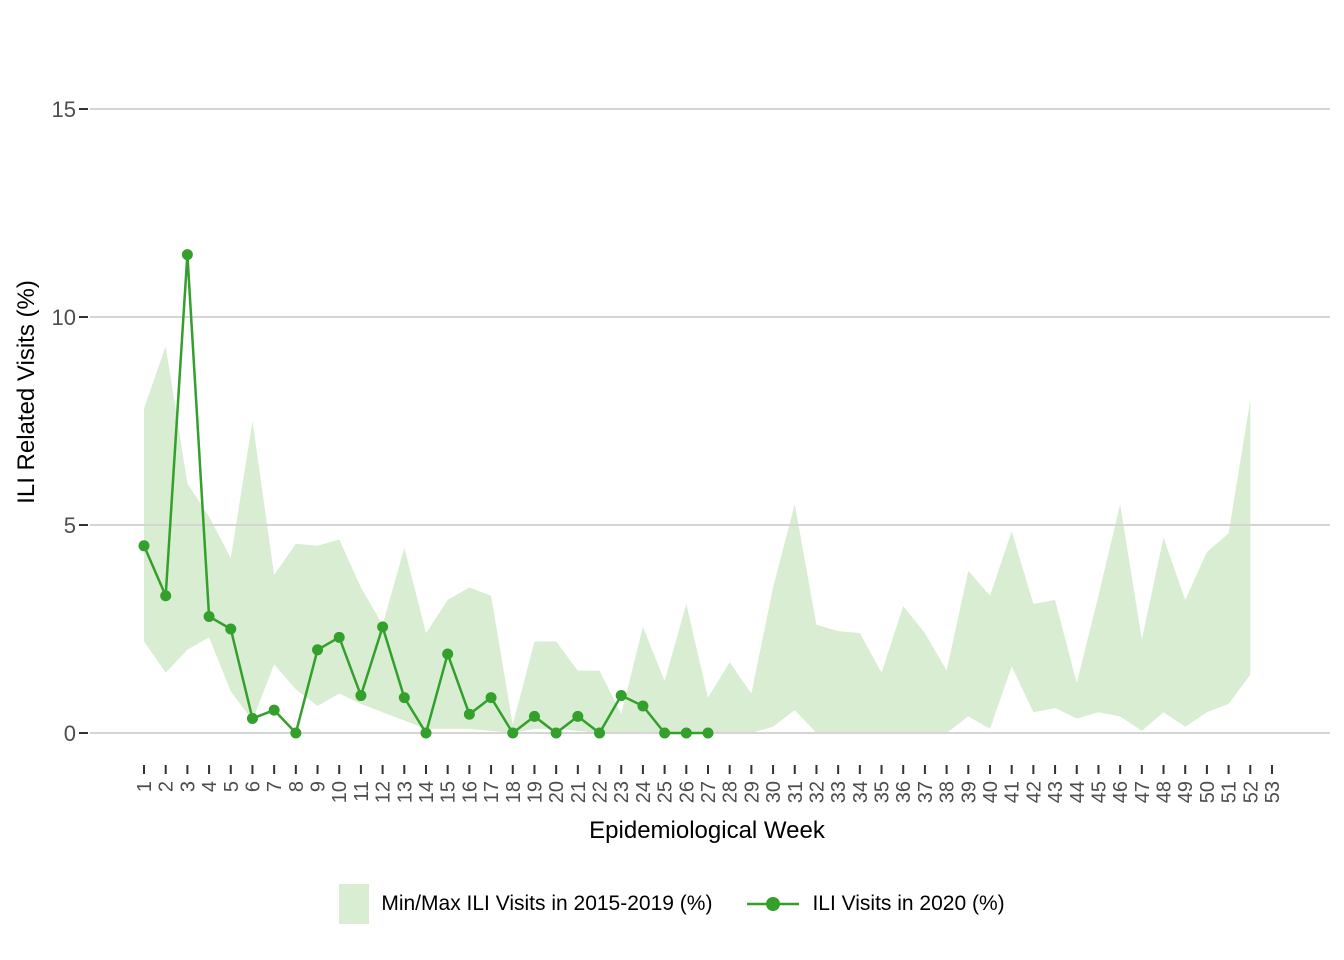 The width and height of the screenshot is (1344, 960). Describe the element at coordinates (948, 792) in the screenshot. I see `x-tick-label-week-38: 38` at that location.